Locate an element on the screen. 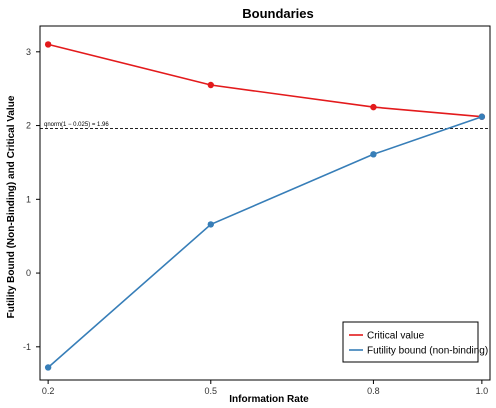  legend-futility-bound-label: Futility bound (non-binding) is located at coordinates (427, 351).